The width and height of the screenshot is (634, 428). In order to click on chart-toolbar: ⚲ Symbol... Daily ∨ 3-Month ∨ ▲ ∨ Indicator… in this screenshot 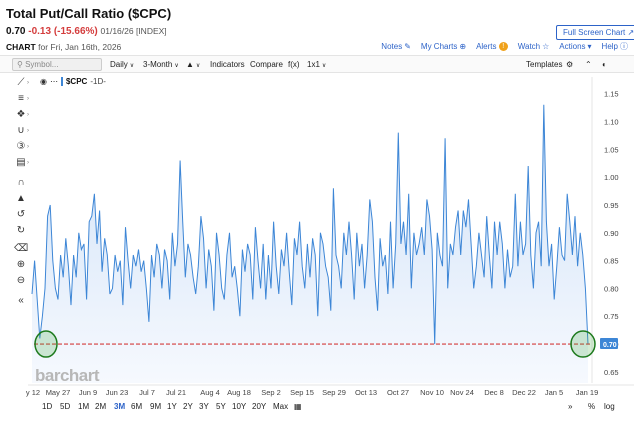, I will do `click(317, 64)`.